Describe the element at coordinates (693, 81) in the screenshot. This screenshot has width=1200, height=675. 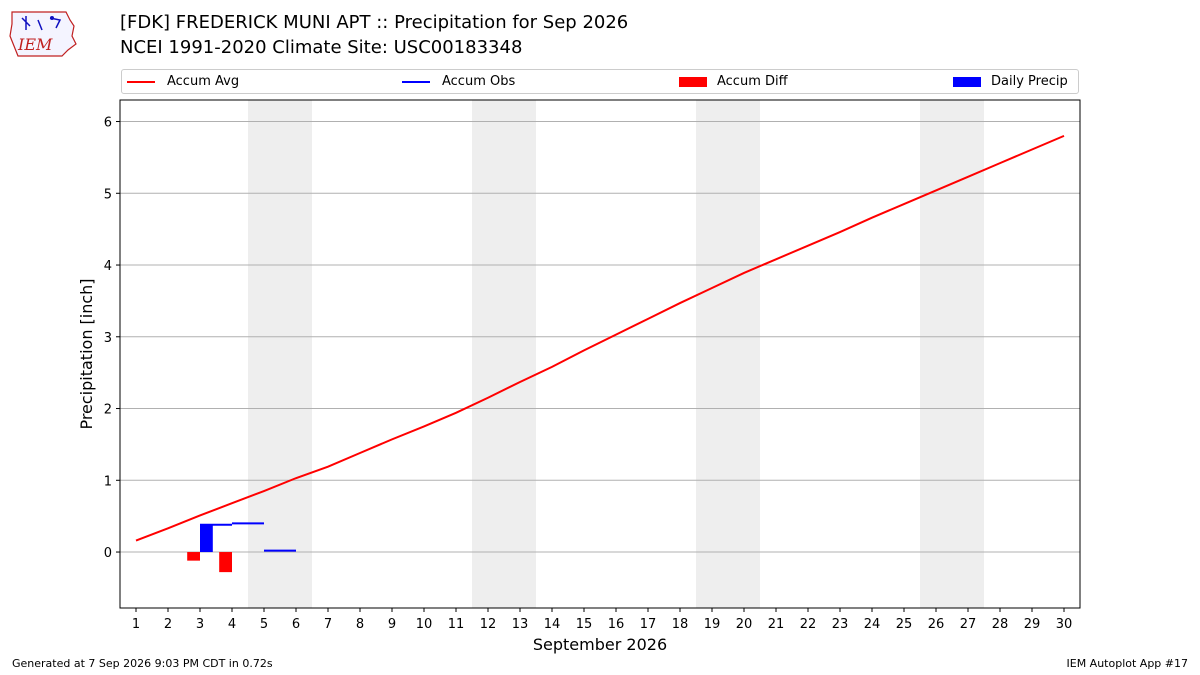
I see `accum-diff-swatch` at that location.